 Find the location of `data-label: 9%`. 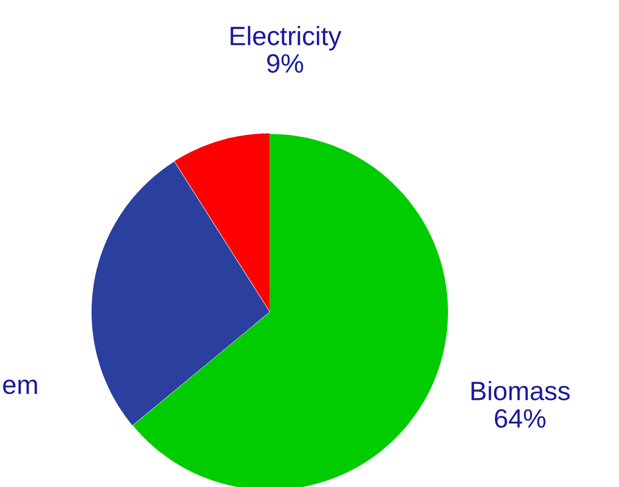

data-label: 9% is located at coordinates (285, 63).